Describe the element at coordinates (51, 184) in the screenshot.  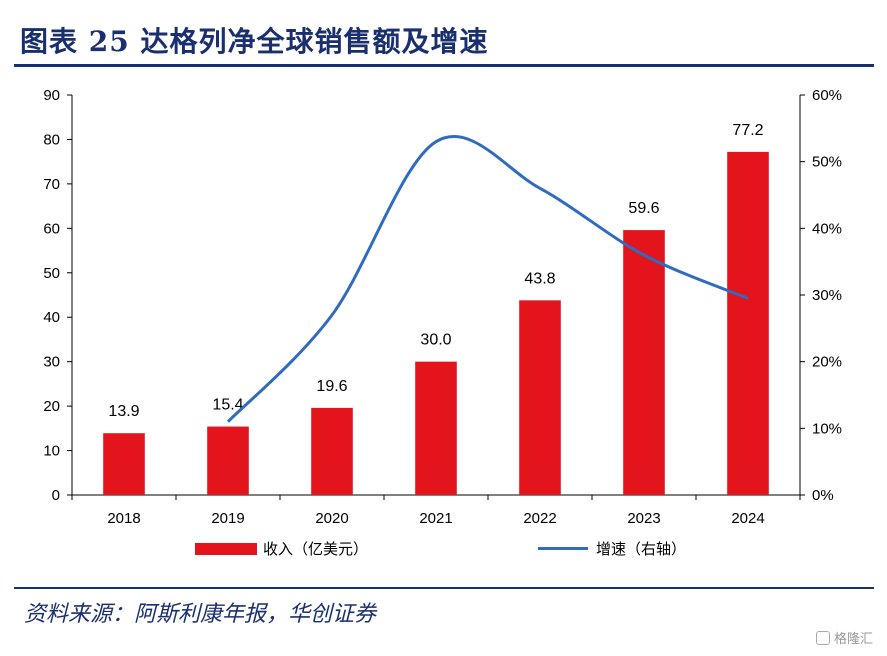
I see `y-left-tick-label: 70` at that location.